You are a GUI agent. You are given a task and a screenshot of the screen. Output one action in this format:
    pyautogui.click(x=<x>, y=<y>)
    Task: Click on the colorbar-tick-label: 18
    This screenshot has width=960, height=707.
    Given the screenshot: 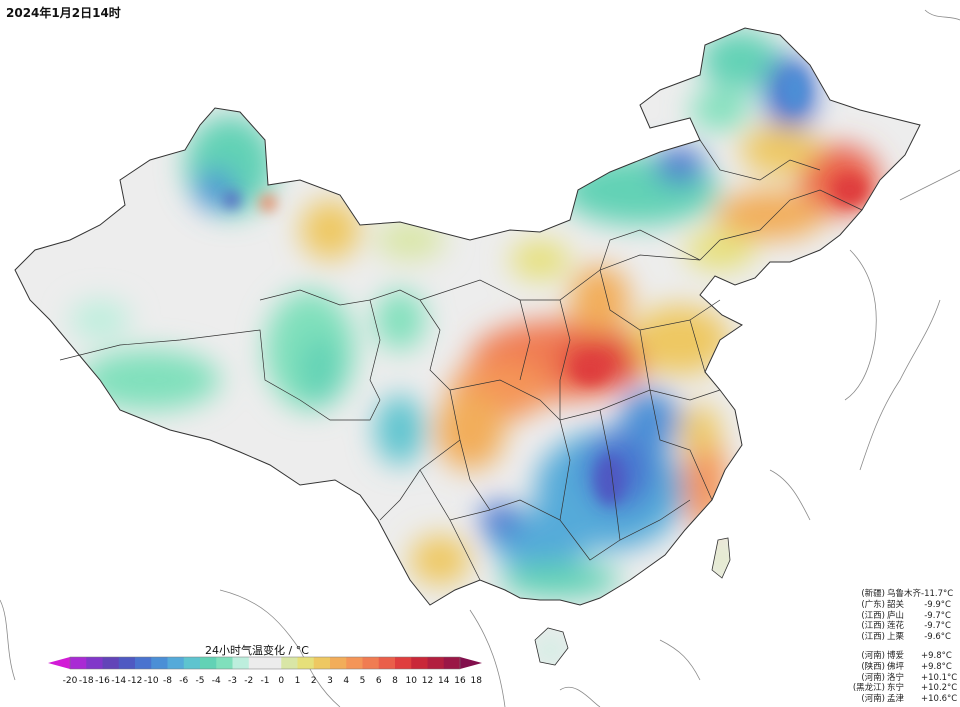 What is the action you would take?
    pyautogui.click(x=477, y=681)
    